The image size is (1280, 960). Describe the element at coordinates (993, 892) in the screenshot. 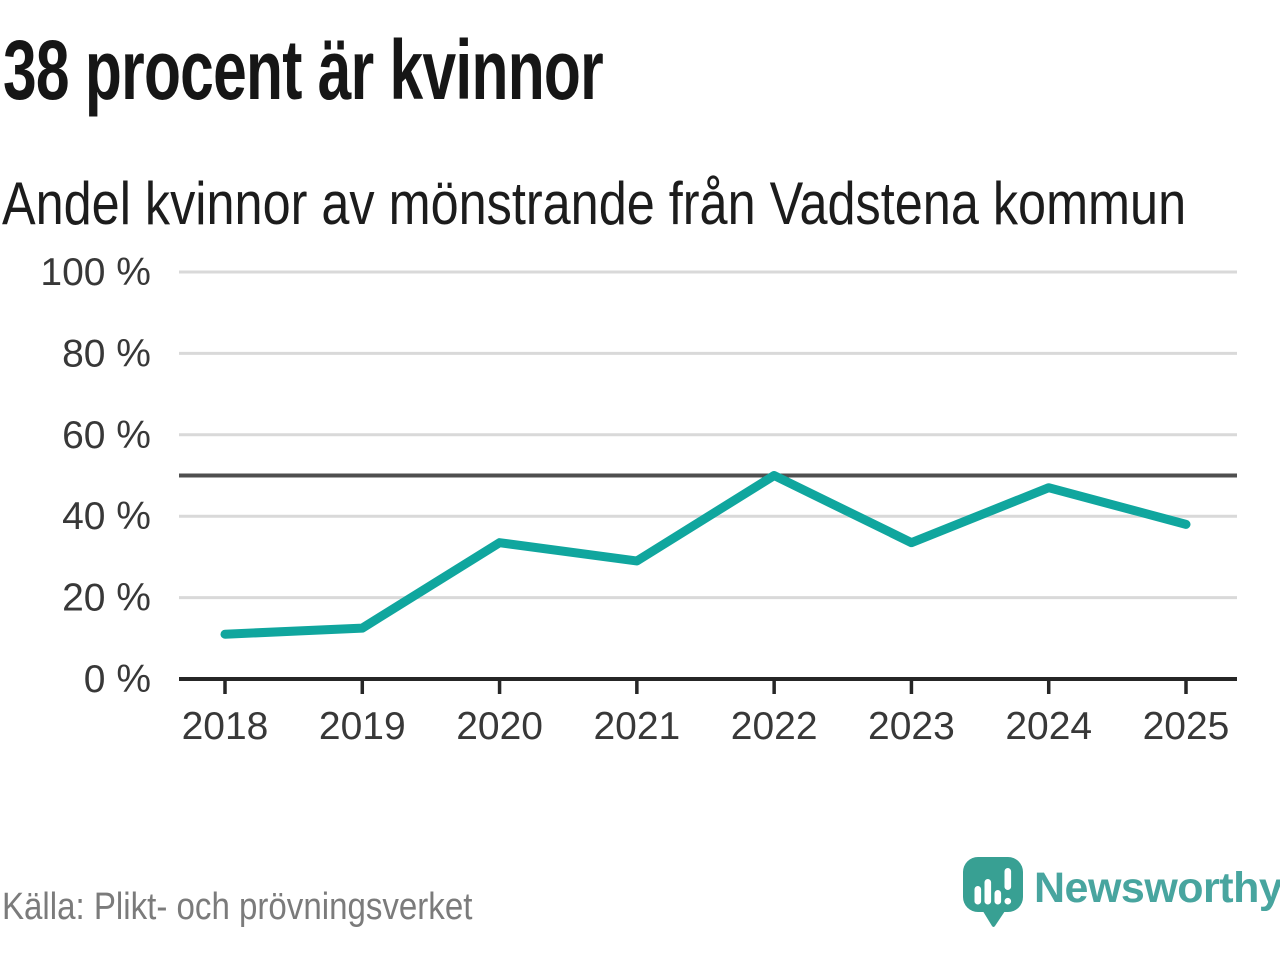

I see `newsworthy-logo-icon` at that location.